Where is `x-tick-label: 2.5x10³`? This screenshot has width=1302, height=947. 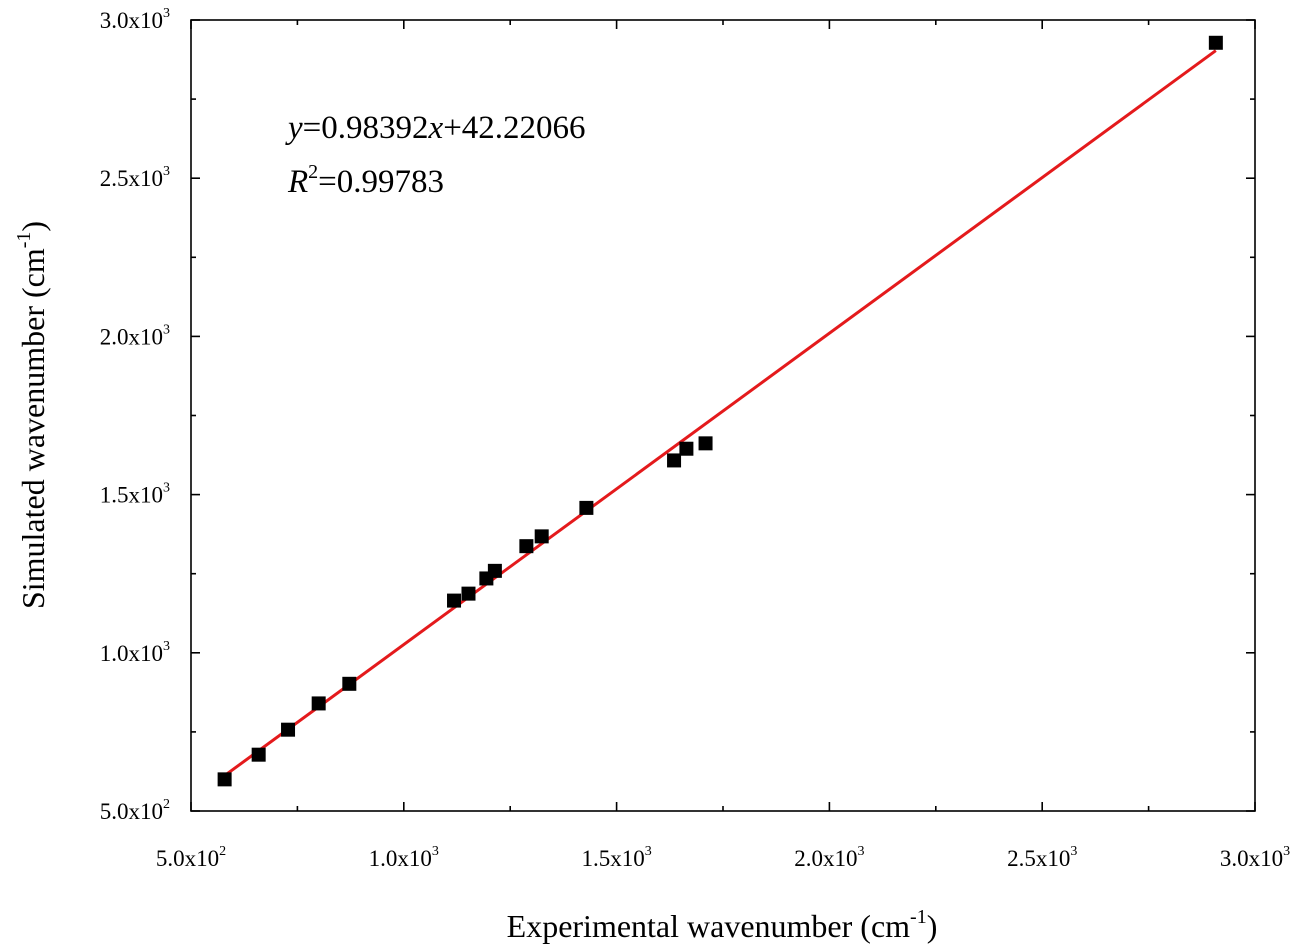 x-tick-label: 2.5x10³ is located at coordinates (1042, 857).